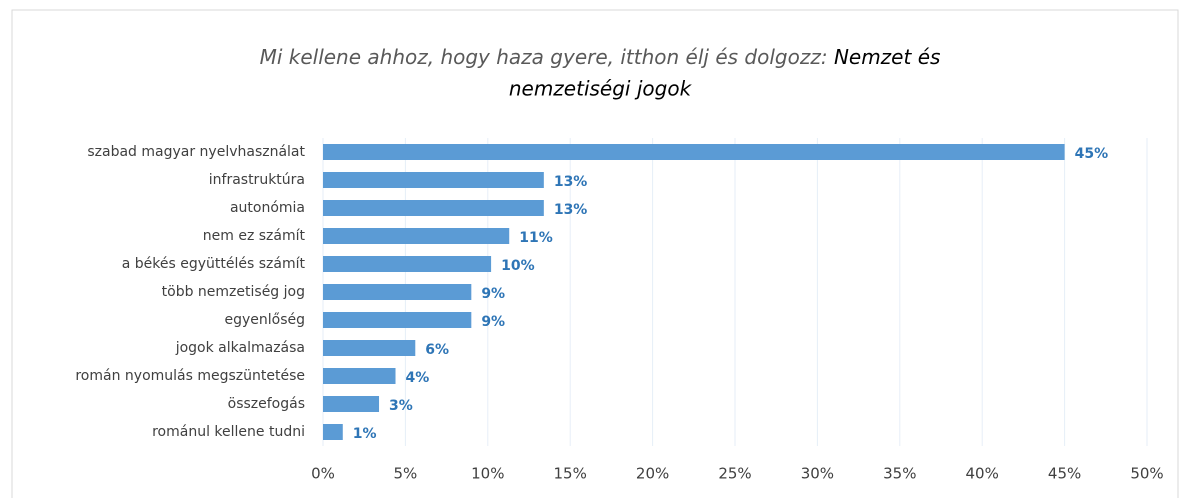  Describe the element at coordinates (264, 320) in the screenshot. I see `y-tick-label: egyenlőség` at that location.